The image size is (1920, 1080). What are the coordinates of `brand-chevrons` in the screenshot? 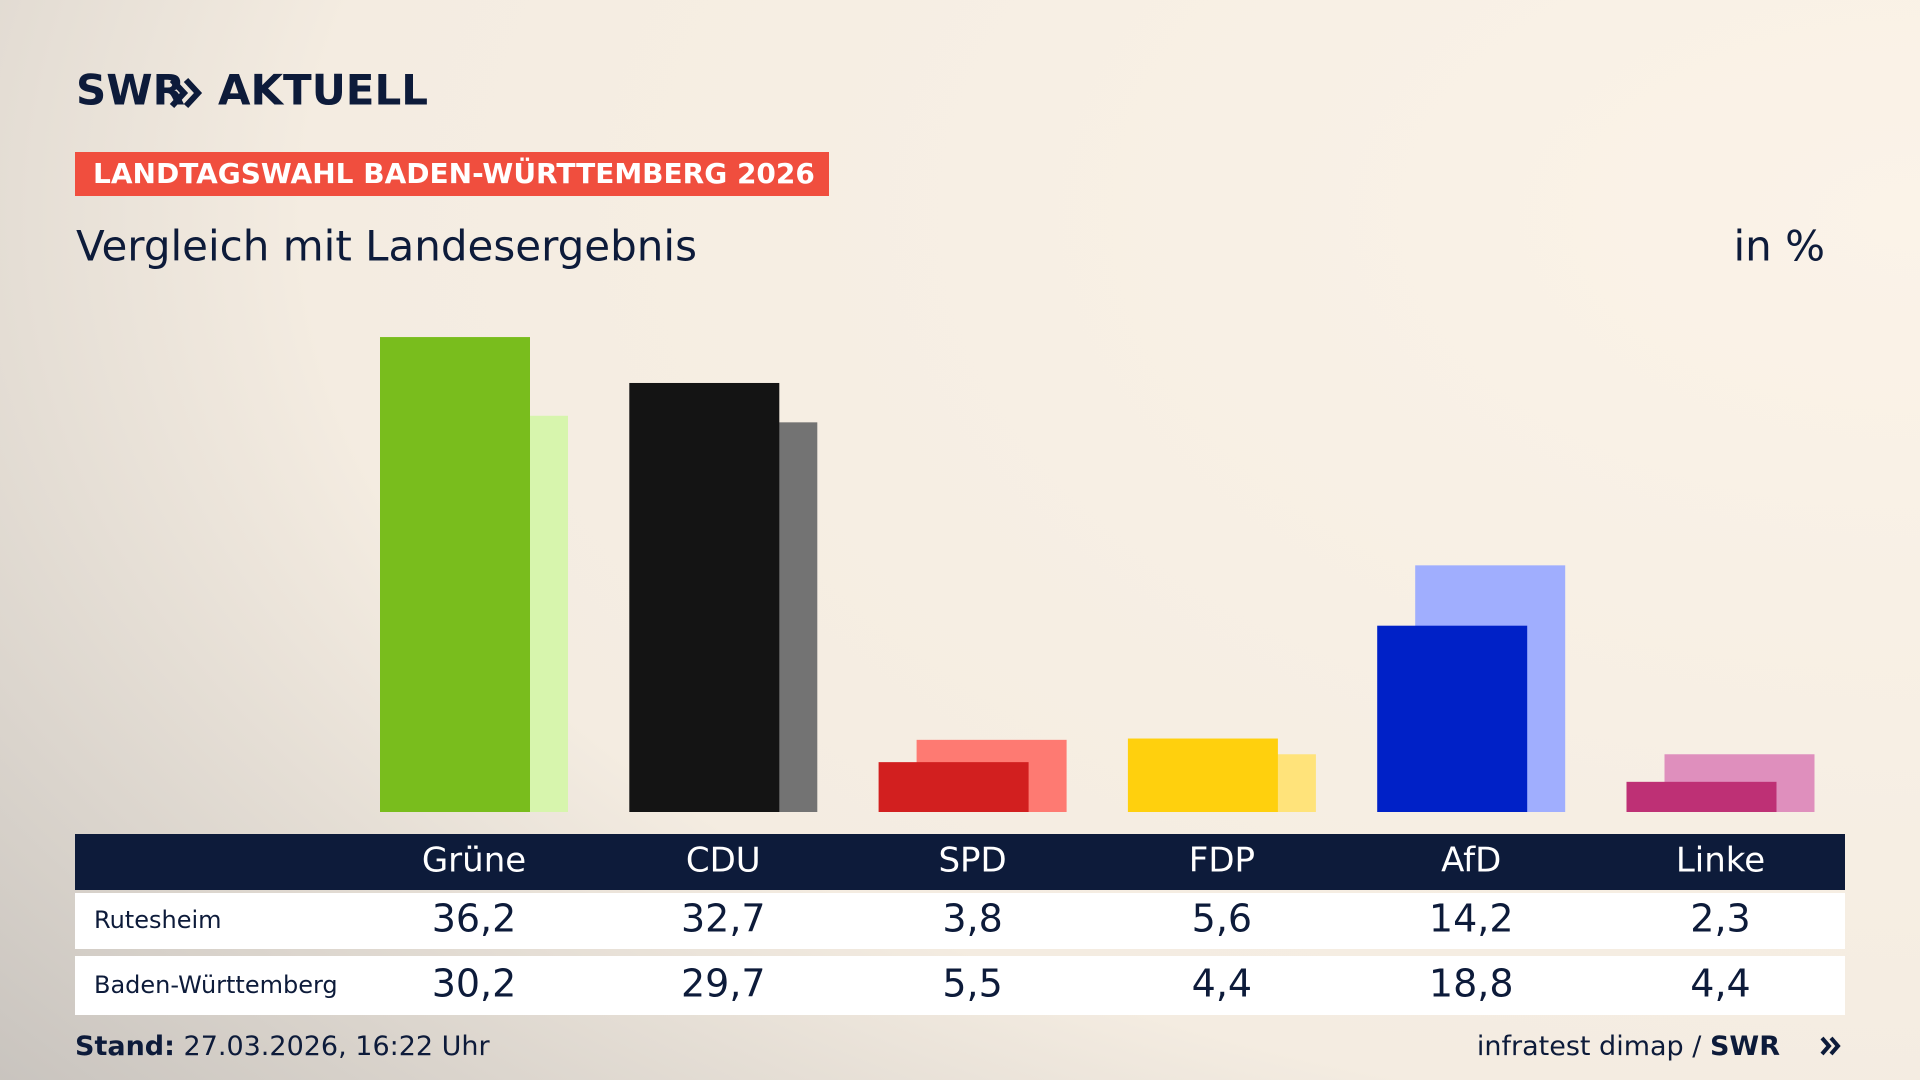 It's located at (186, 93).